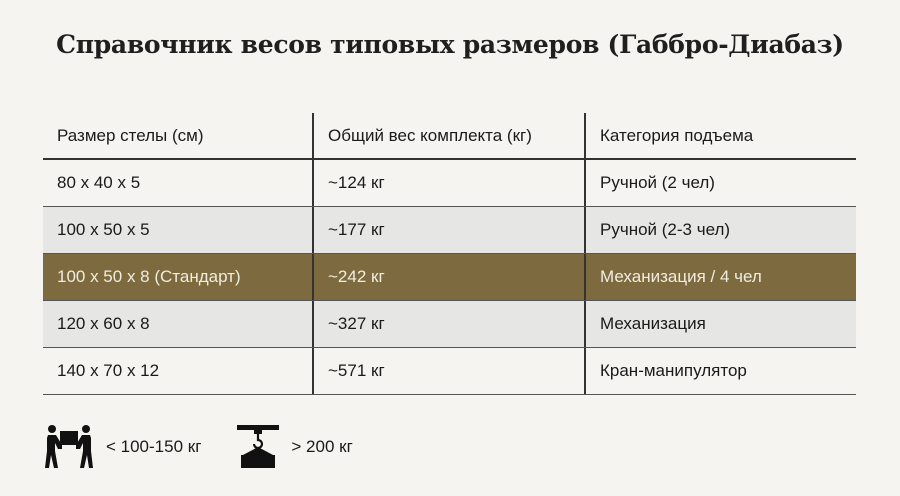 The width and height of the screenshot is (900, 496). What do you see at coordinates (154, 446) in the screenshot?
I see `legend-label-manual: < 100-150 кг` at bounding box center [154, 446].